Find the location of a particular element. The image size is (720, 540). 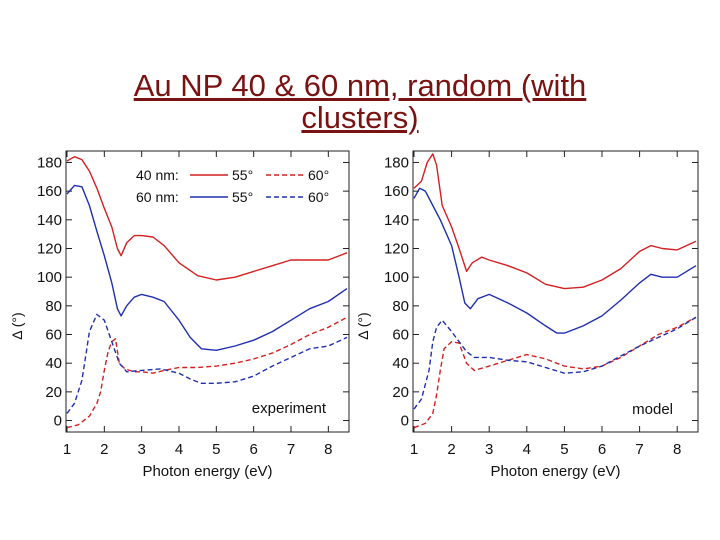

slide-title: Au NP 40 & 60 nm, random (with clusters) is located at coordinates (360, 102).